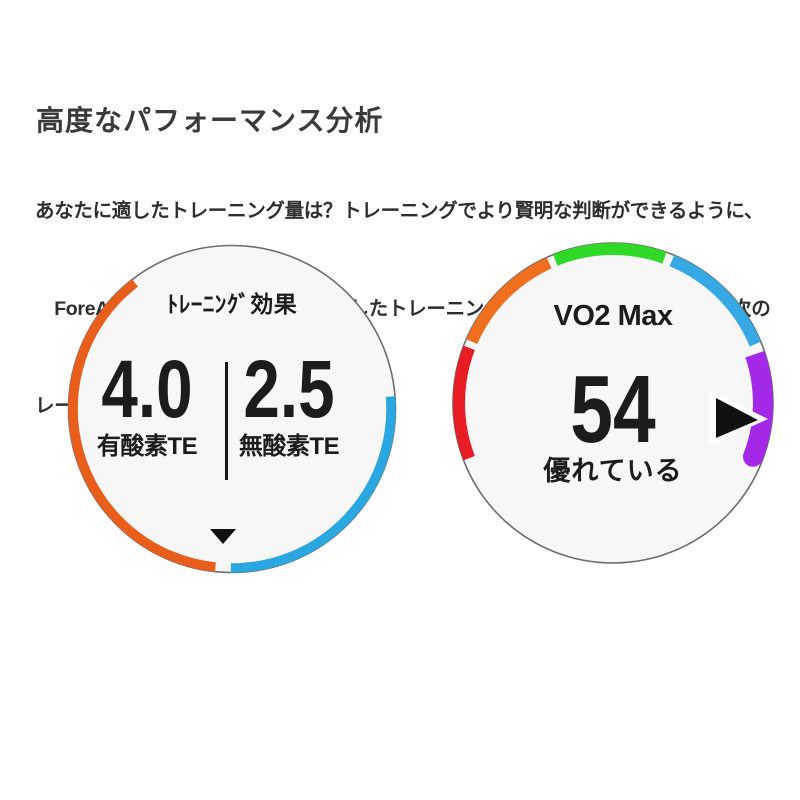 Image resolution: width=800 pixels, height=800 pixels. What do you see at coordinates (613, 471) in the screenshot?
I see `vo2max-status: 優れている` at bounding box center [613, 471].